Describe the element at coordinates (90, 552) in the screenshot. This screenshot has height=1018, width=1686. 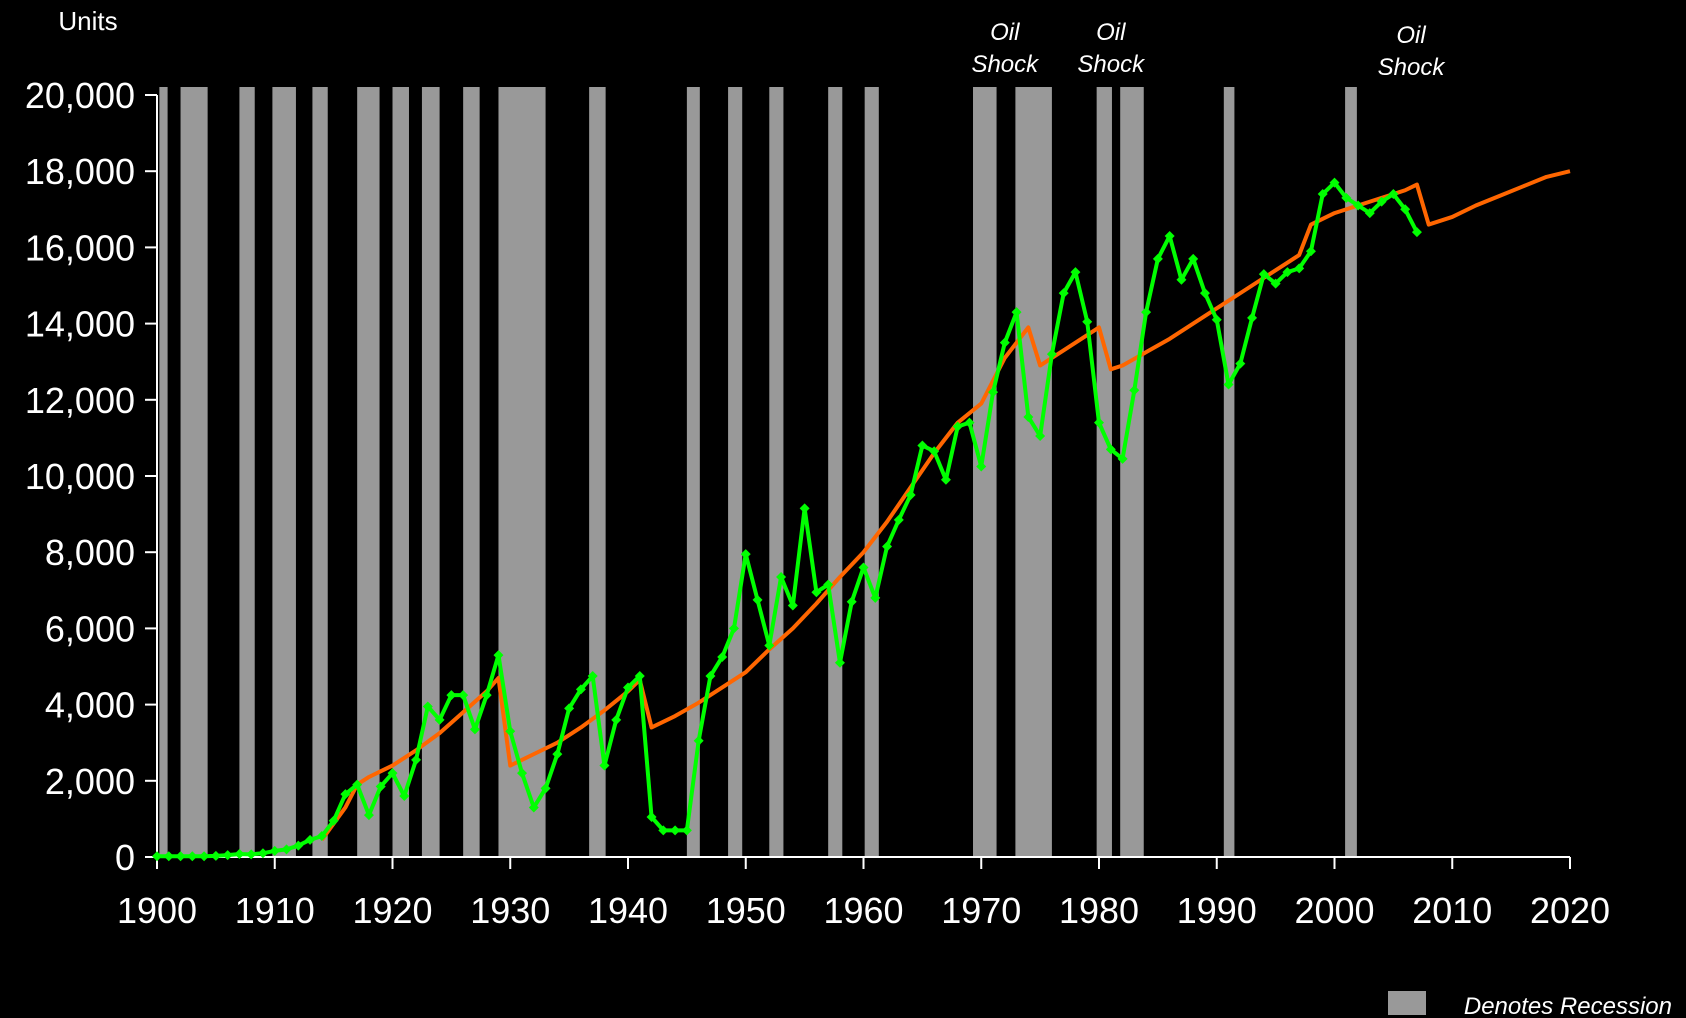
I see `y-tick-label: 8,000` at that location.